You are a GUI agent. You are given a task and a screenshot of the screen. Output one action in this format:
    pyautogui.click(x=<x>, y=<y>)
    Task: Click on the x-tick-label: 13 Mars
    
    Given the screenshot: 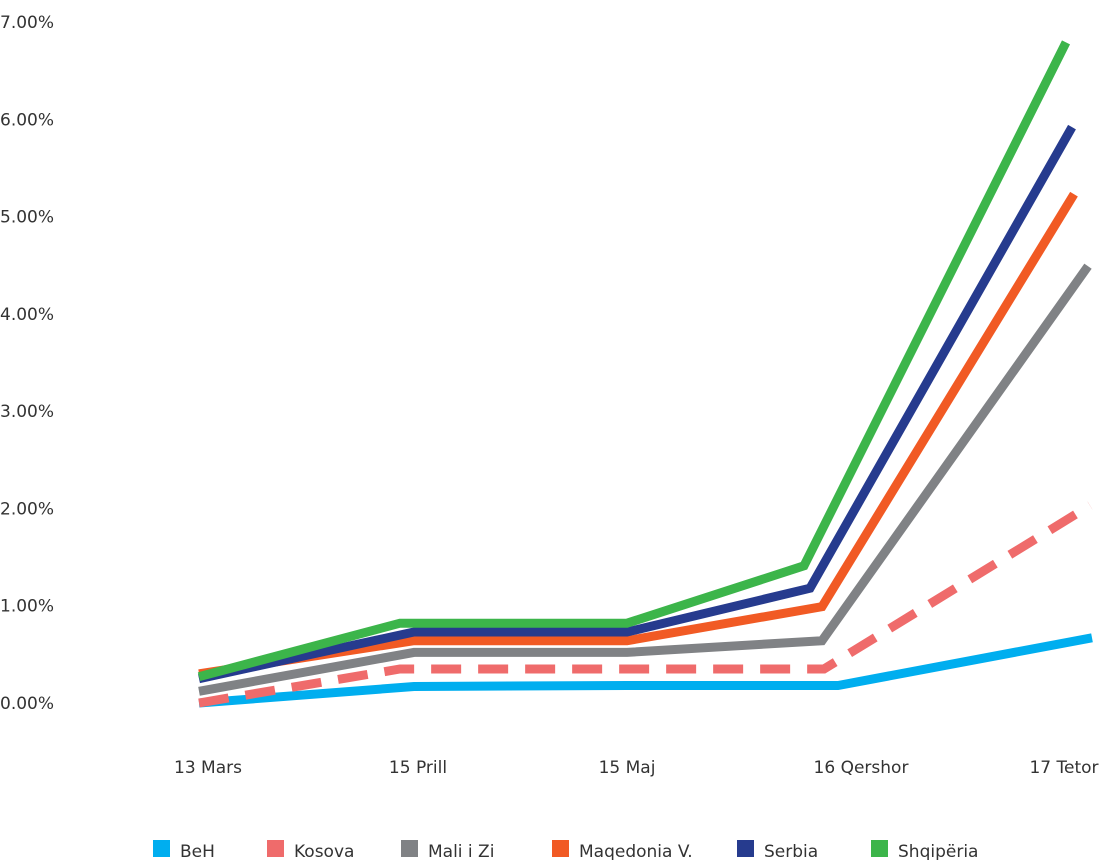 What is the action you would take?
    pyautogui.click(x=208, y=768)
    